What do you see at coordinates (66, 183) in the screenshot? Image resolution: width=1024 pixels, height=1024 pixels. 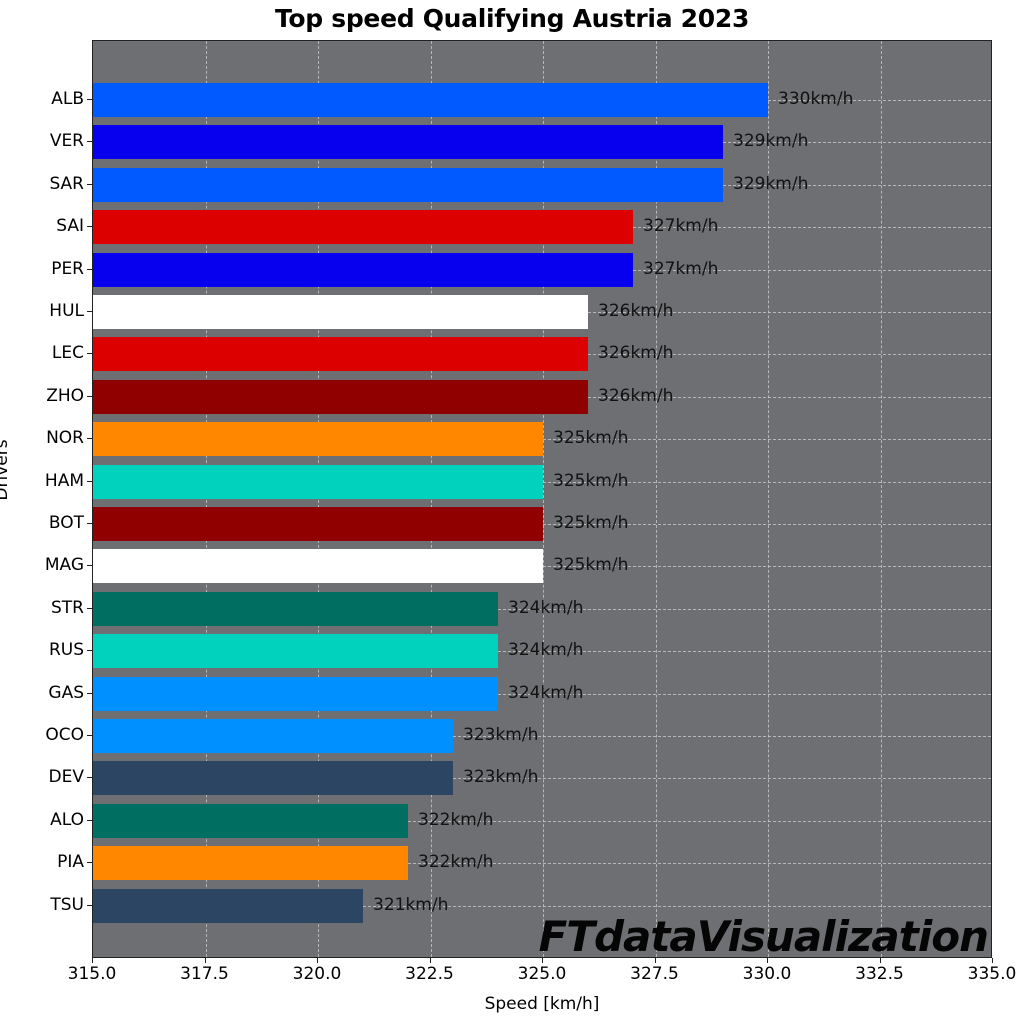 I see `y-tick-label: SAR` at bounding box center [66, 183].